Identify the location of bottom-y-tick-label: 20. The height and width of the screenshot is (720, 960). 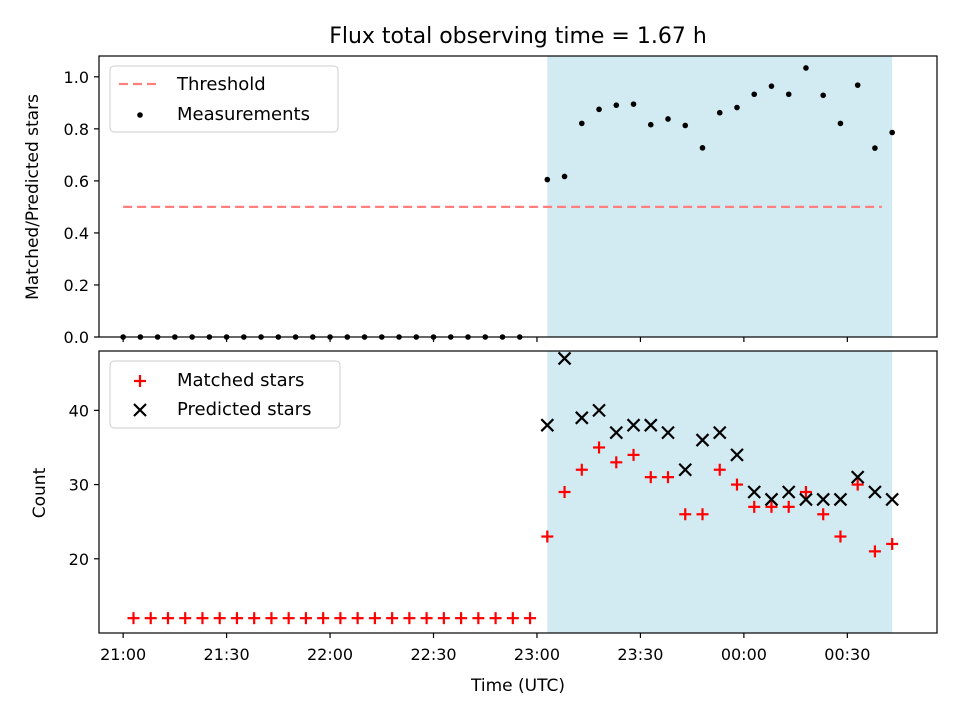
(79, 559).